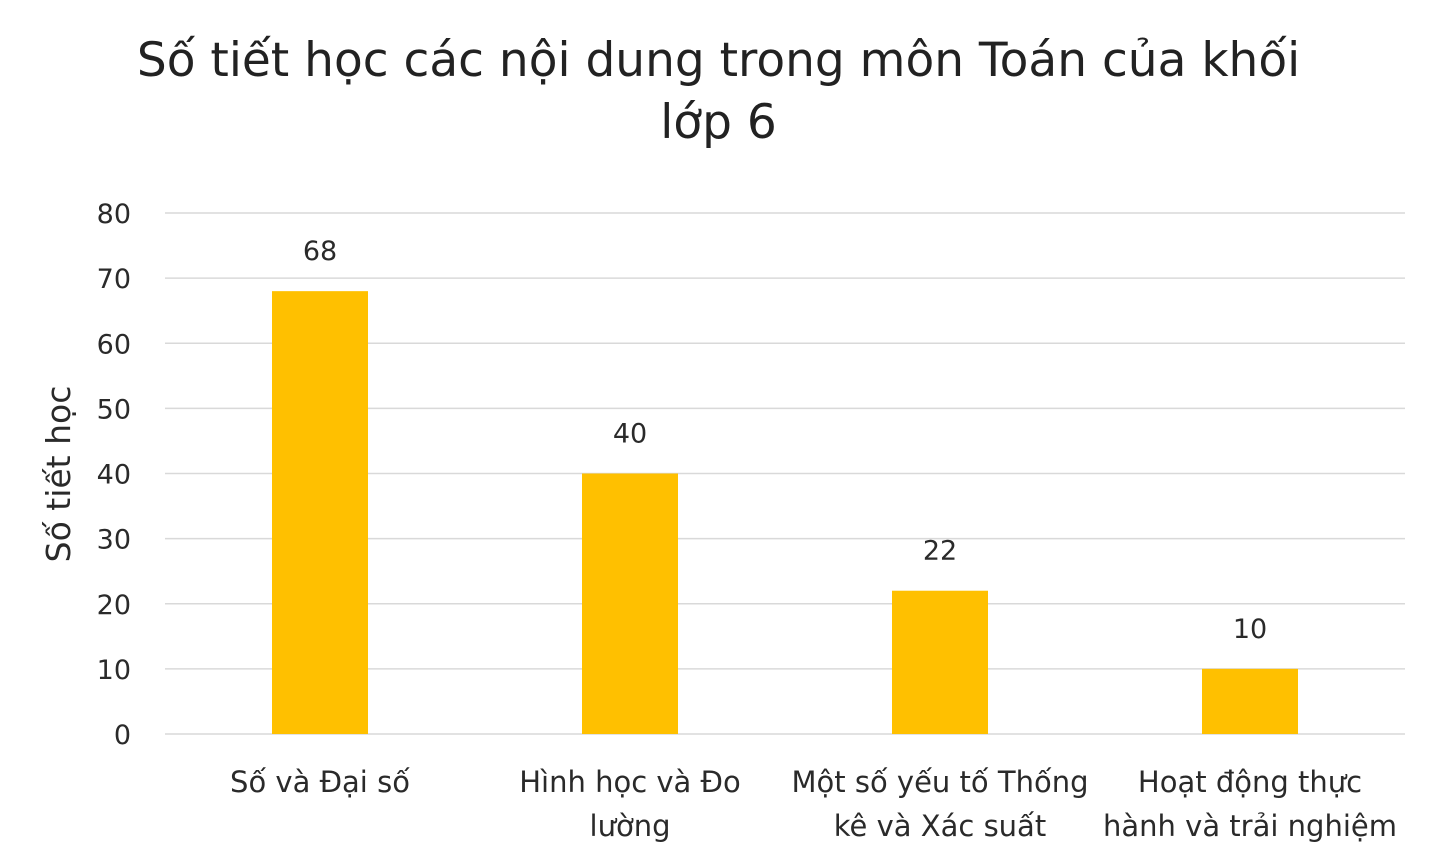 Image resolution: width=1437 pixels, height=856 pixels. Describe the element at coordinates (630, 826) in the screenshot. I see `x-tick-label: lường` at that location.